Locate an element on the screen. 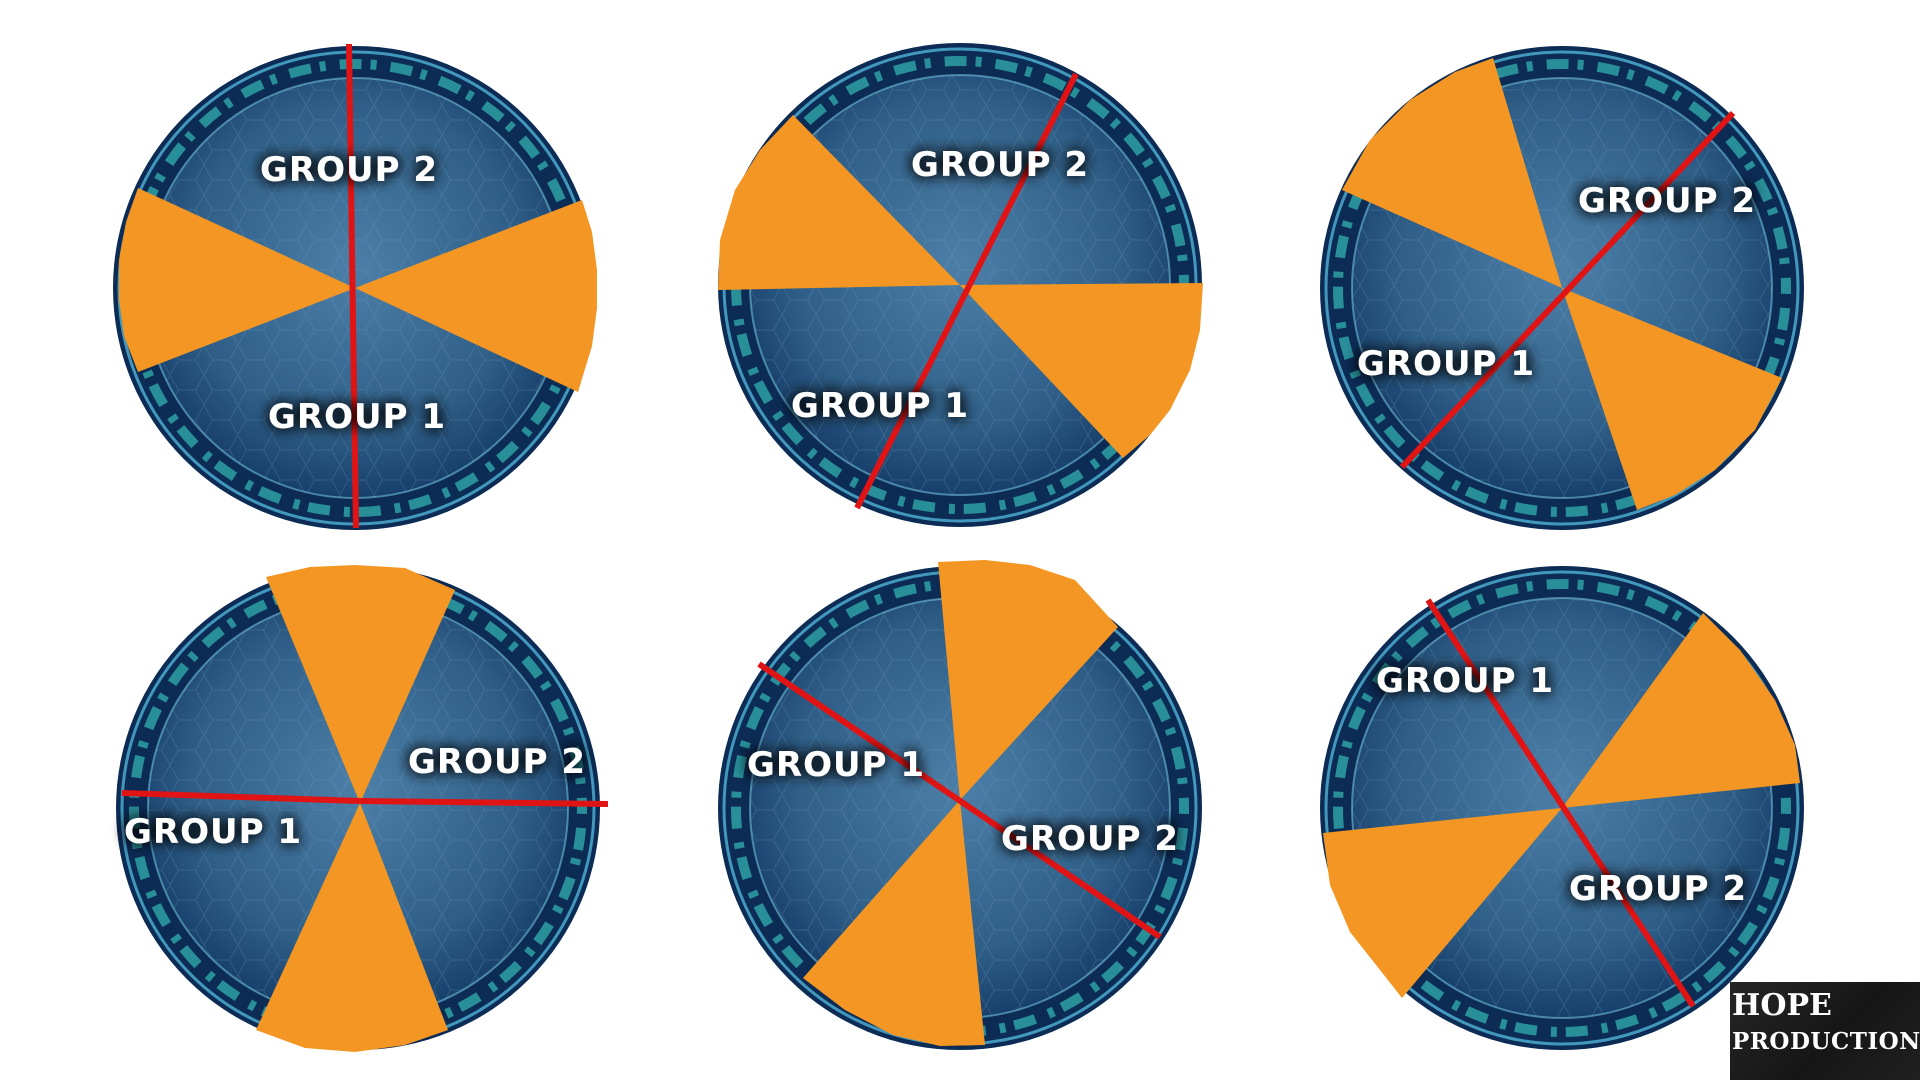 This screenshot has width=1920, height=1080. arena-5-group-1-label: GROUP 1 is located at coordinates (836, 765).